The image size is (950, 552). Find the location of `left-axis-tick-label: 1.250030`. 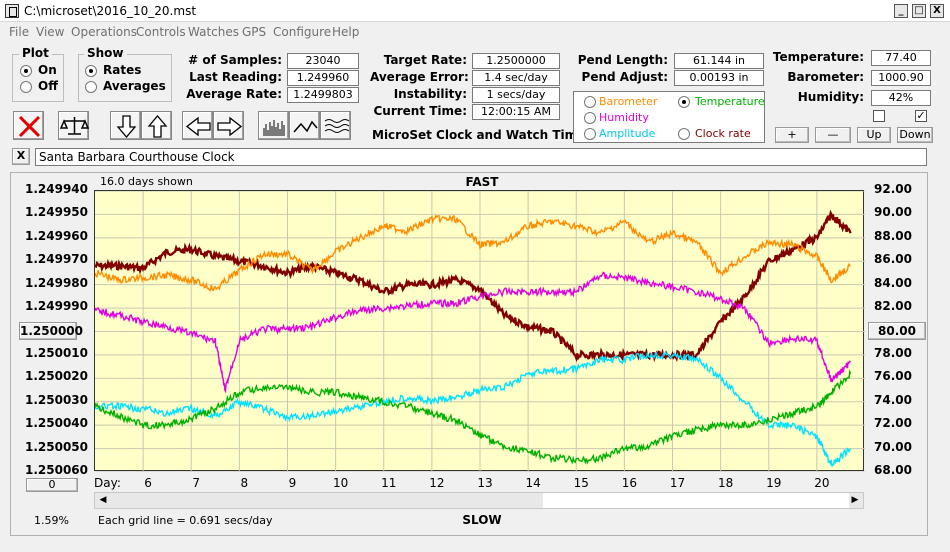

left-axis-tick-label: 1.250030 is located at coordinates (56, 399).